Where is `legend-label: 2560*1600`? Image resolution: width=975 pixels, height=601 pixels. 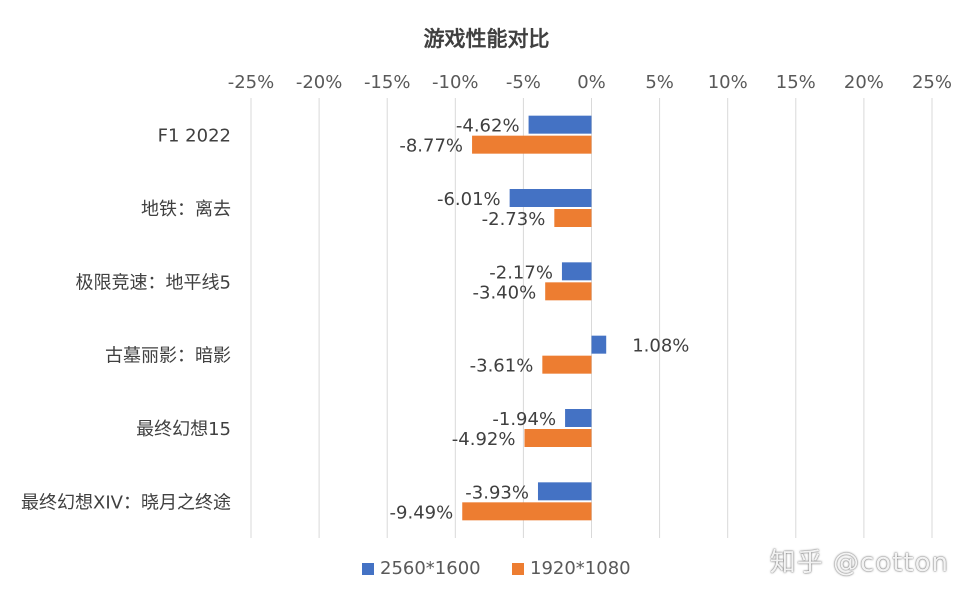
legend-label: 2560*1600 is located at coordinates (430, 568).